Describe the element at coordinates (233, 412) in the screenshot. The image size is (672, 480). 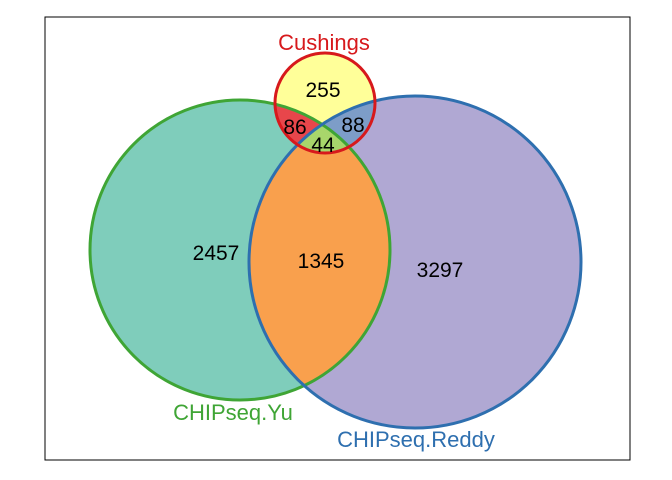
I see `set-label-yu: CHIPseq.Yu` at that location.